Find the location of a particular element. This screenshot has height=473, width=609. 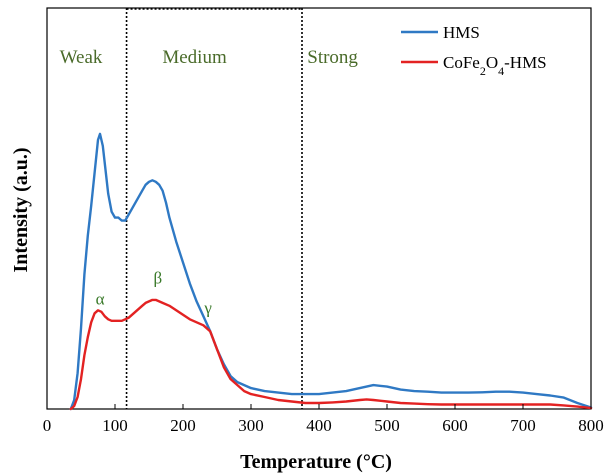

peak-label: α is located at coordinates (100, 298).